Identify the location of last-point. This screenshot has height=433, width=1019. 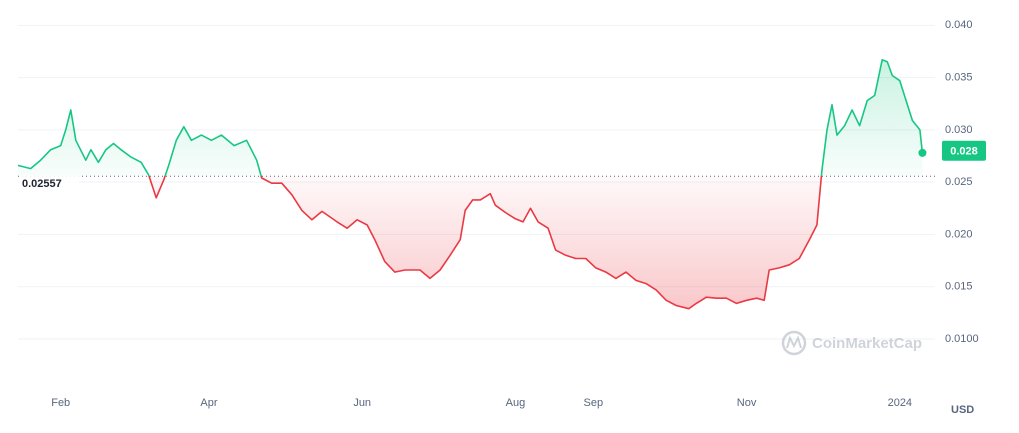
(922, 152).